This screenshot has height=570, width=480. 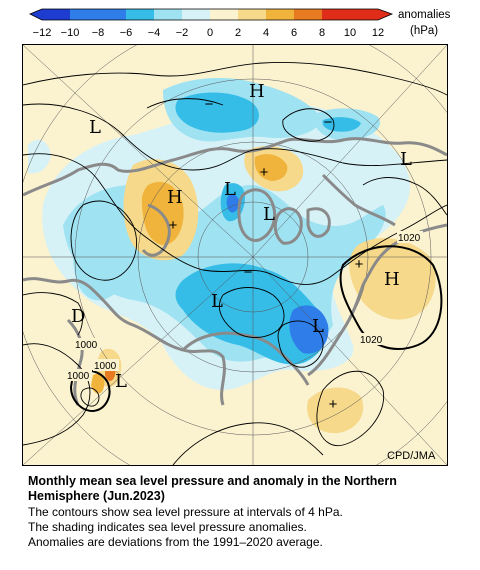 What do you see at coordinates (411, 456) in the screenshot?
I see `credit-label: CPD/JMA` at bounding box center [411, 456].